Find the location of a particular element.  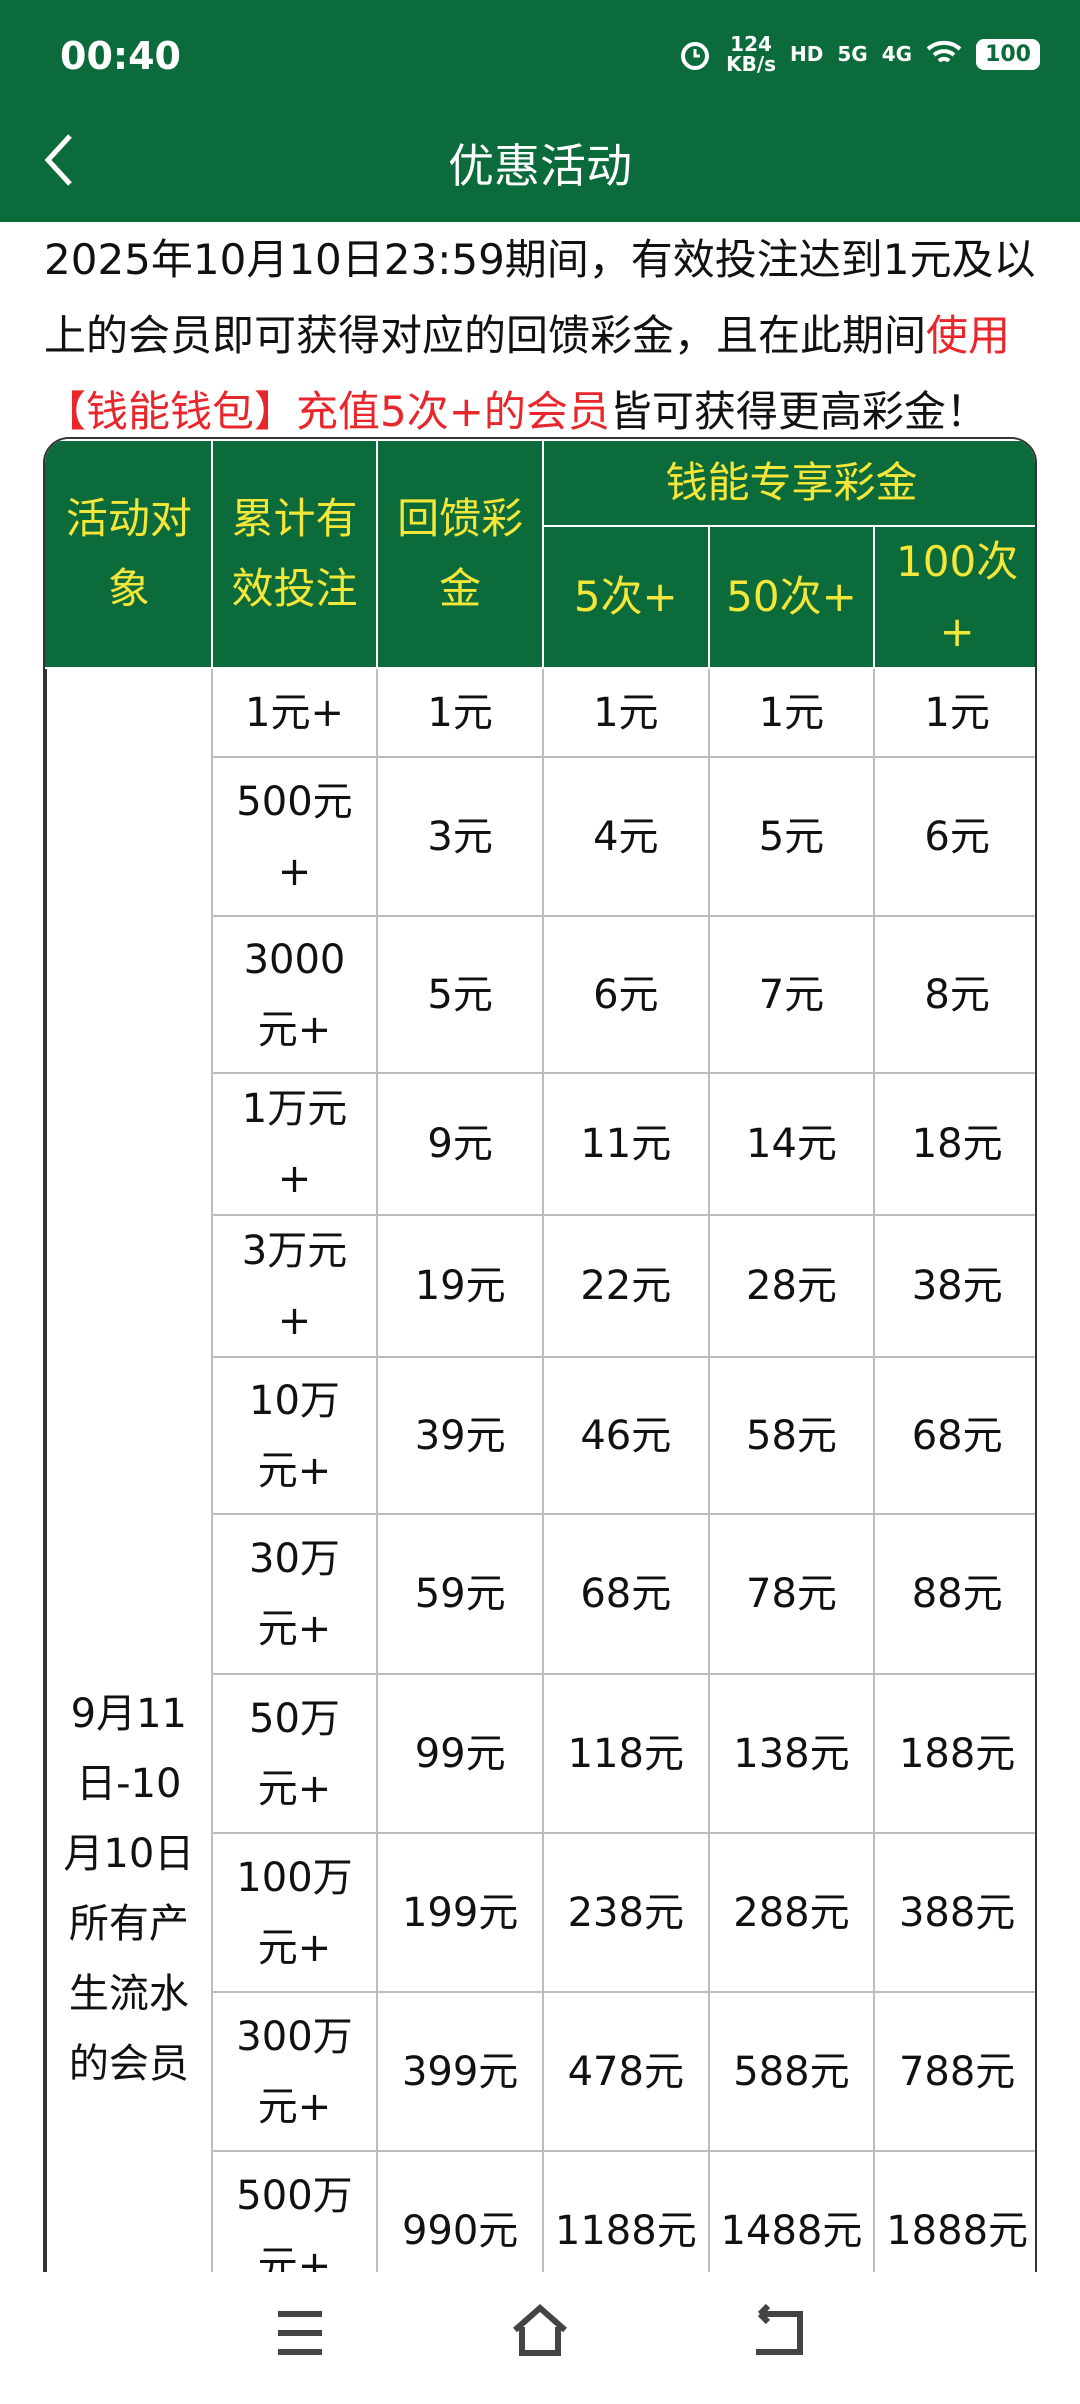

signal: 4G is located at coordinates (897, 54).